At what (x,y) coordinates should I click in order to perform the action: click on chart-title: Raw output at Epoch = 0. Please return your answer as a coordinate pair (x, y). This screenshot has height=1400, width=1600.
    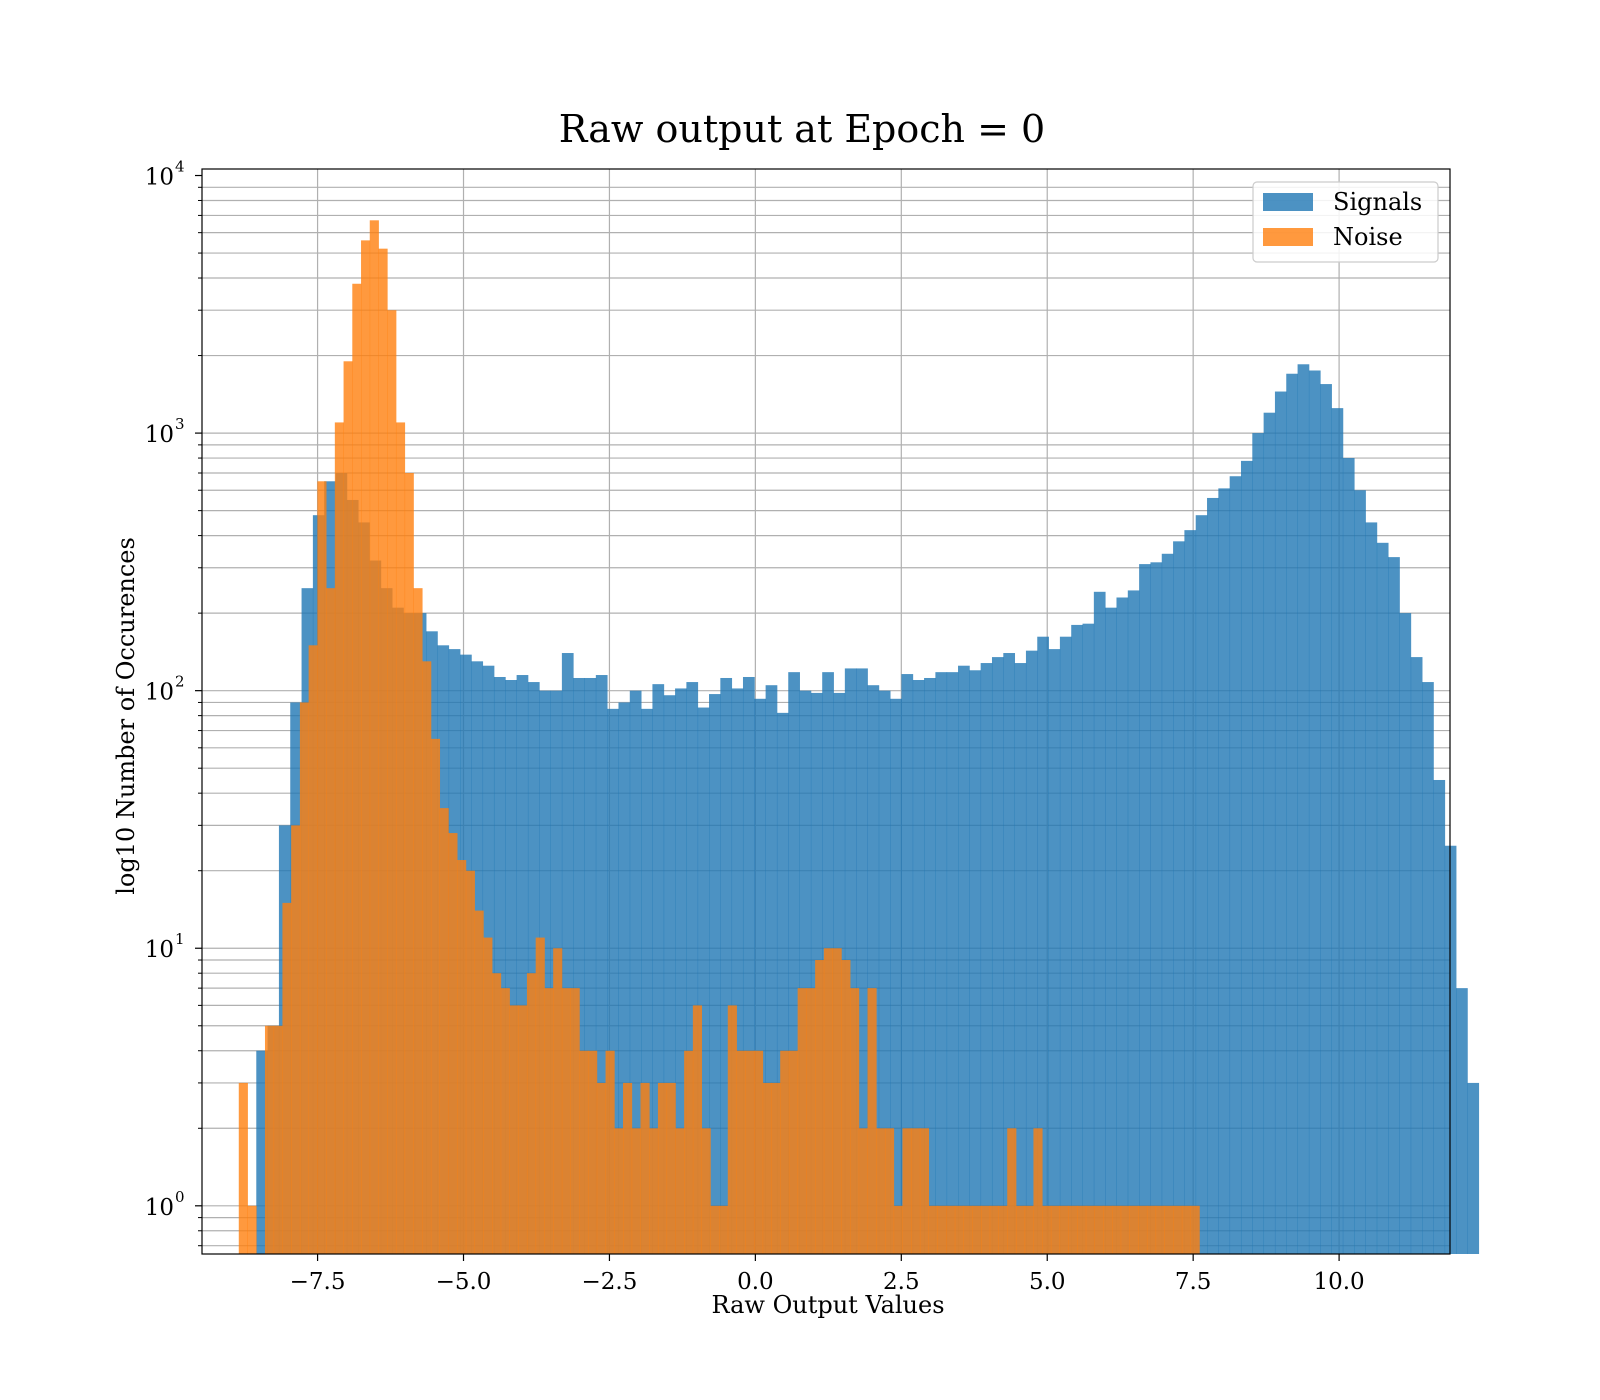
    Looking at the image, I should click on (802, 129).